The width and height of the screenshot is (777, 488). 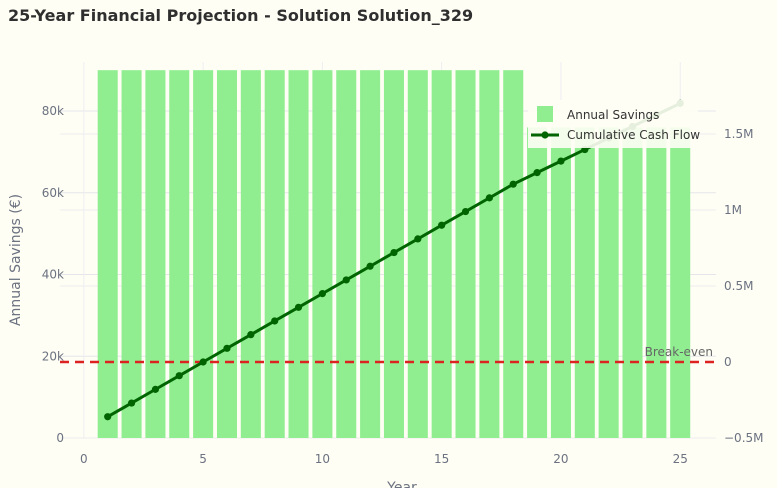 What do you see at coordinates (738, 134) in the screenshot?
I see `y2-tick-label: 1.5M` at bounding box center [738, 134].